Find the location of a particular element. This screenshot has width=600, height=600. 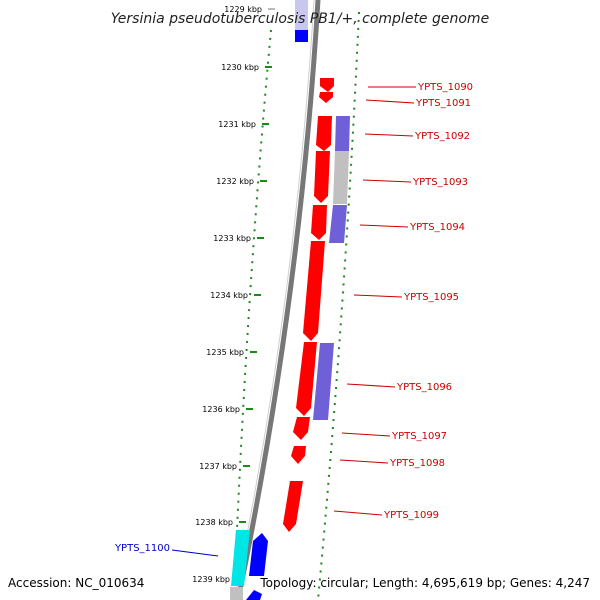

gene-label: YPTS_1097 is located at coordinates (419, 436).